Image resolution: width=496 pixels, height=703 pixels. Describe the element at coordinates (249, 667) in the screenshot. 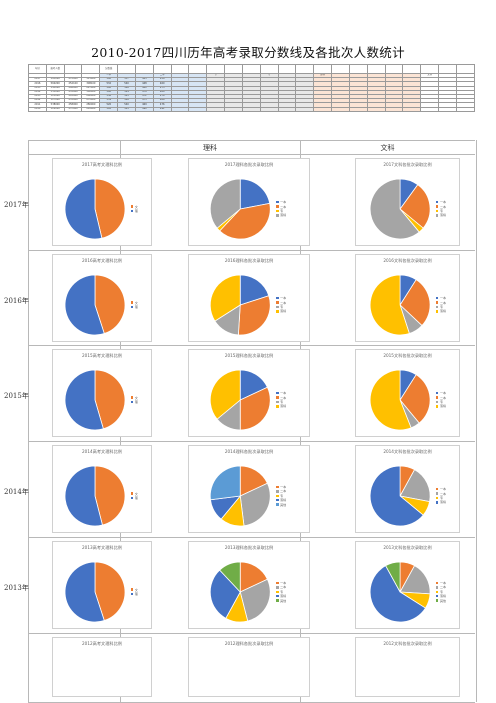

I see `pie-chart-card: 2012理科各批次录取比例` at that location.